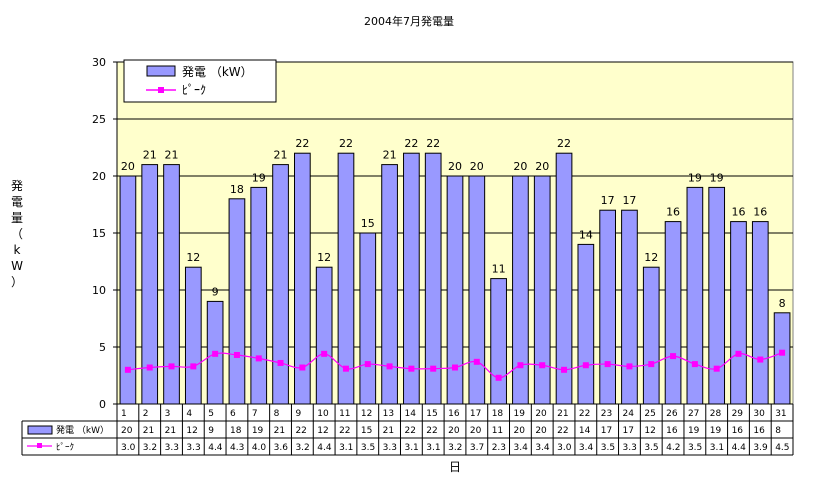 Image resolution: width=819 pixels, height=482 pixels. I want to click on table-cell-power: 15, so click(366, 431).